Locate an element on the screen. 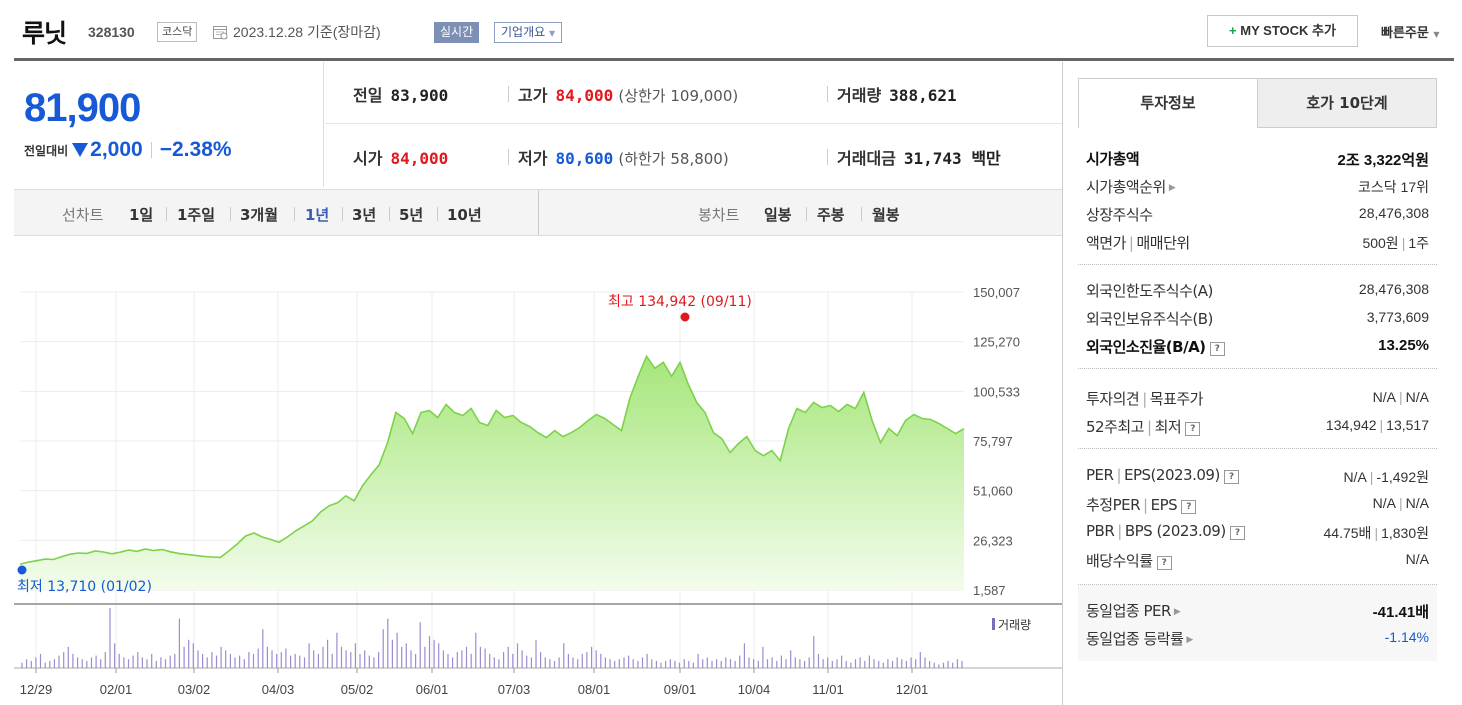  realtime-button: 실시간 is located at coordinates (457, 32).